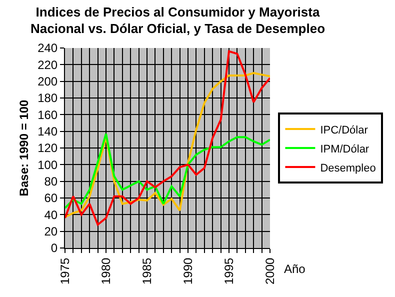 The image size is (395, 297). Describe the element at coordinates (48, 65) in the screenshot. I see `y-tick-label: 220` at that location.